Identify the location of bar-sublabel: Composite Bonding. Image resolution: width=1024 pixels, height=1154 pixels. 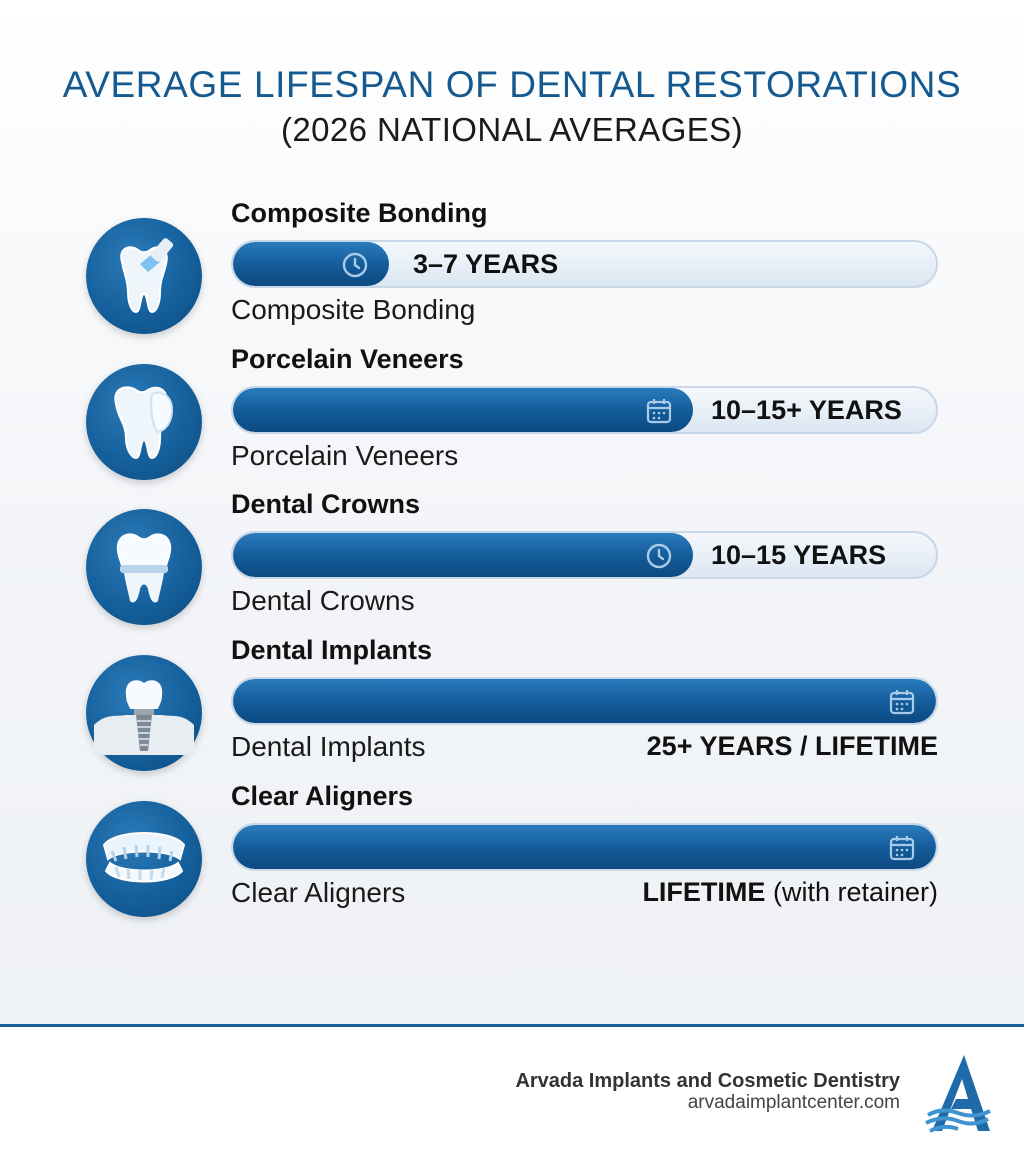
(353, 309).